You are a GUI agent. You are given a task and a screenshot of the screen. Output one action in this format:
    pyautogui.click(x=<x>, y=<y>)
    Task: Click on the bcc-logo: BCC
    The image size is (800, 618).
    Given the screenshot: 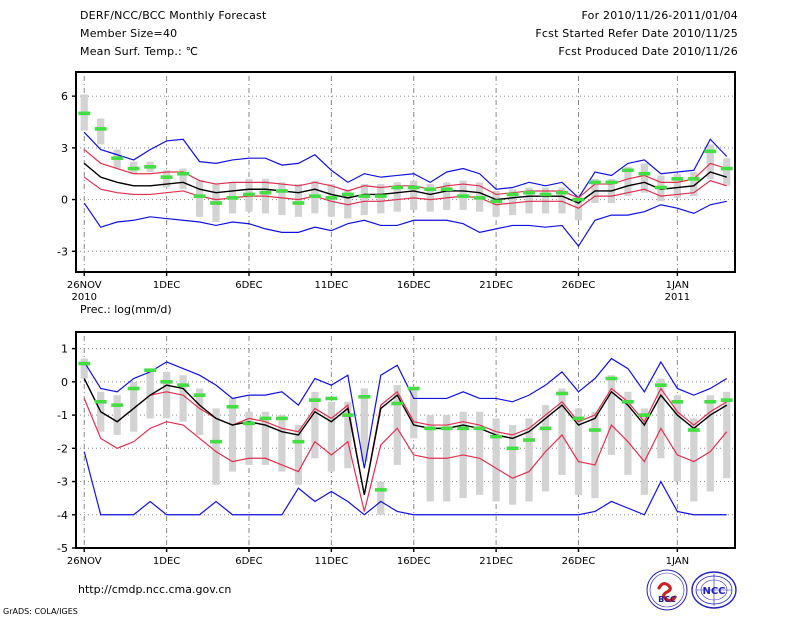 What is the action you would take?
    pyautogui.click(x=667, y=590)
    